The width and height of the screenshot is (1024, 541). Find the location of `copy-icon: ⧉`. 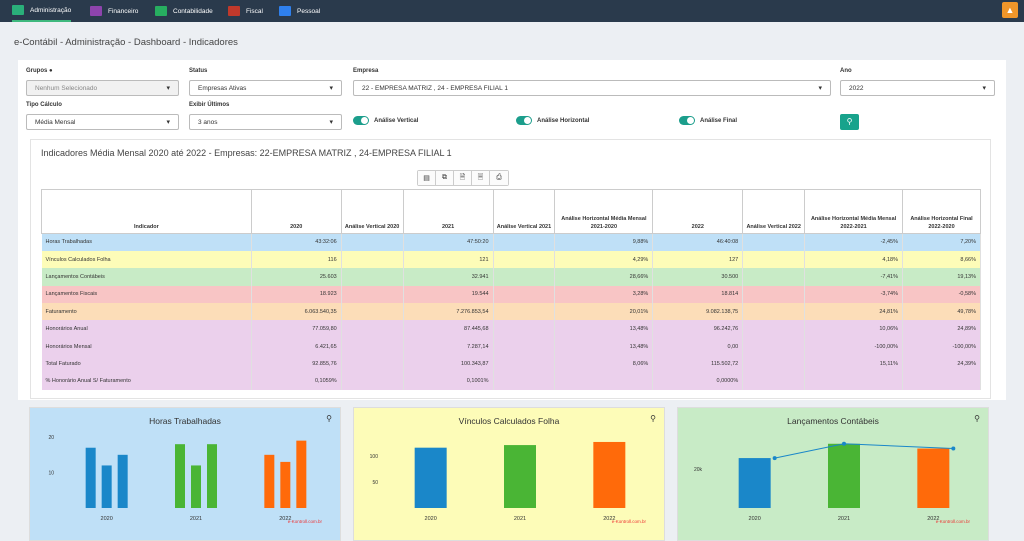

copy-icon: ⧉ is located at coordinates (445, 178).